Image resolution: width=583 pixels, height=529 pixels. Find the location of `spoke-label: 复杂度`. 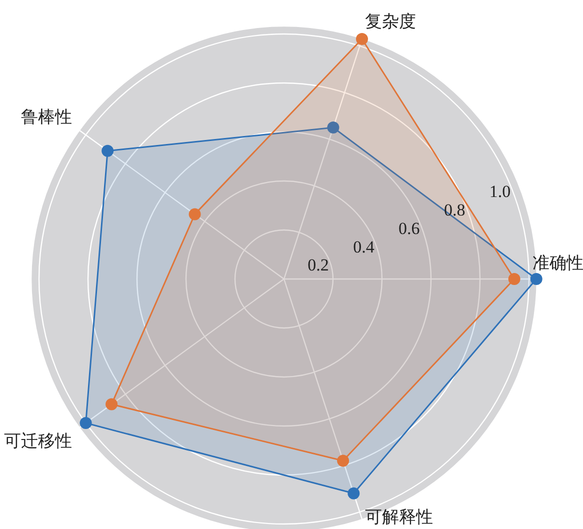

spoke-label: 复杂度 is located at coordinates (390, 21).